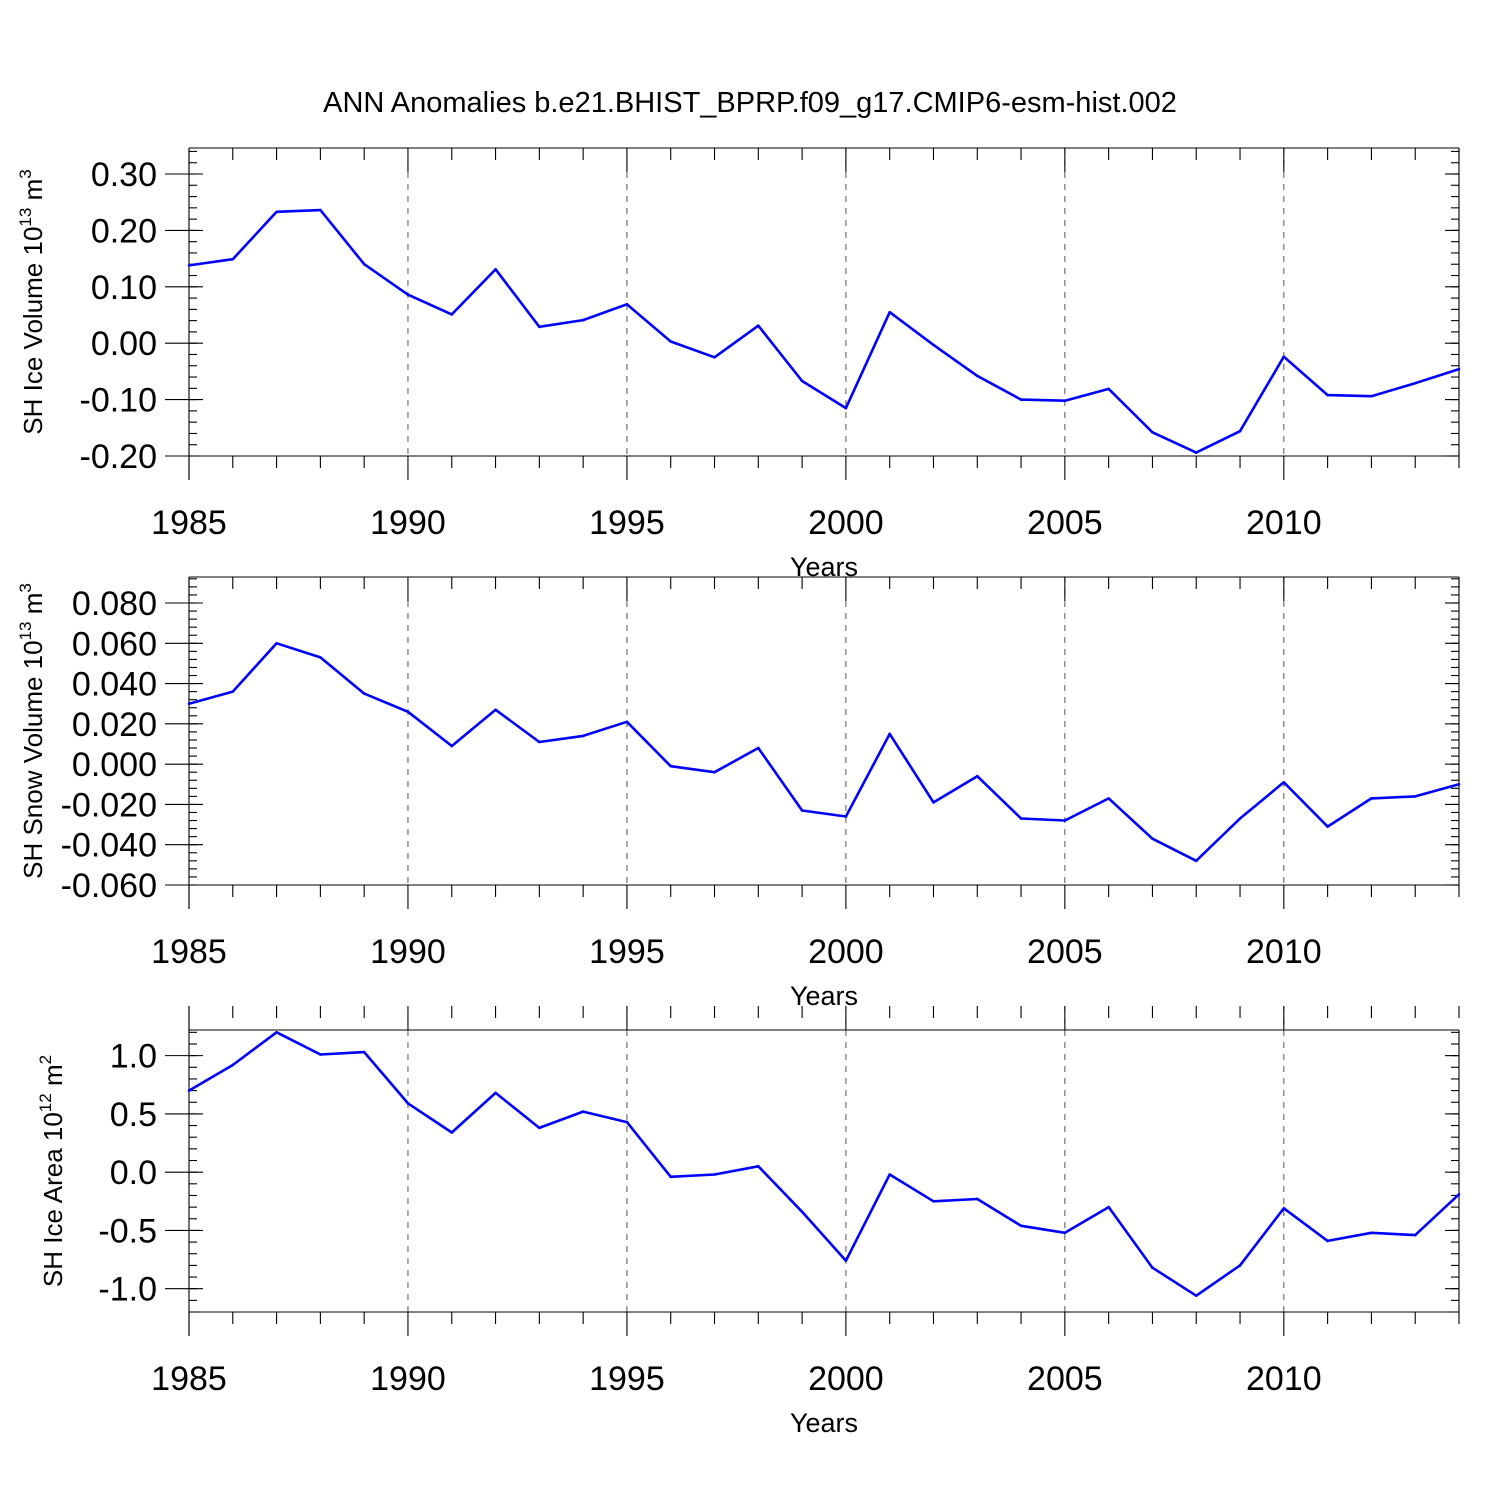 The width and height of the screenshot is (1500, 1500). I want to click on y-tick-label: -1.0, so click(127, 1290).